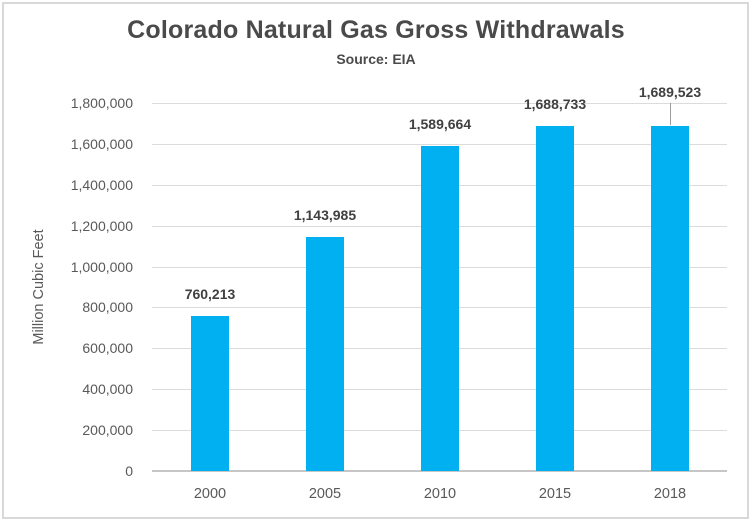  I want to click on bar-2018, so click(670, 298).